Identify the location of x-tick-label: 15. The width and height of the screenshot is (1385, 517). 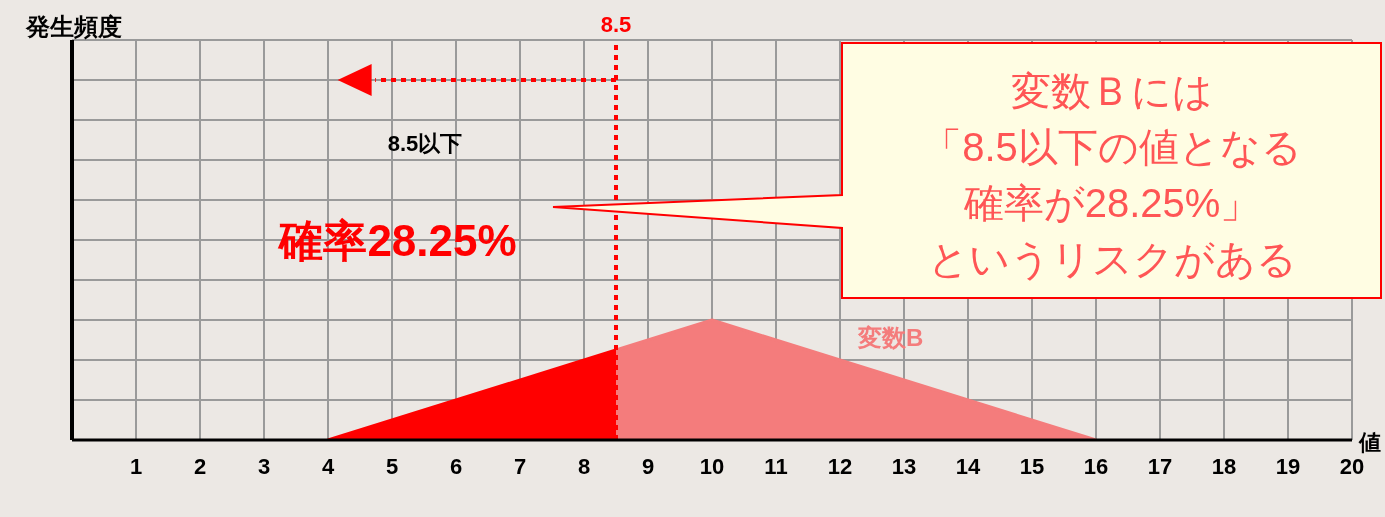
(1032, 466).